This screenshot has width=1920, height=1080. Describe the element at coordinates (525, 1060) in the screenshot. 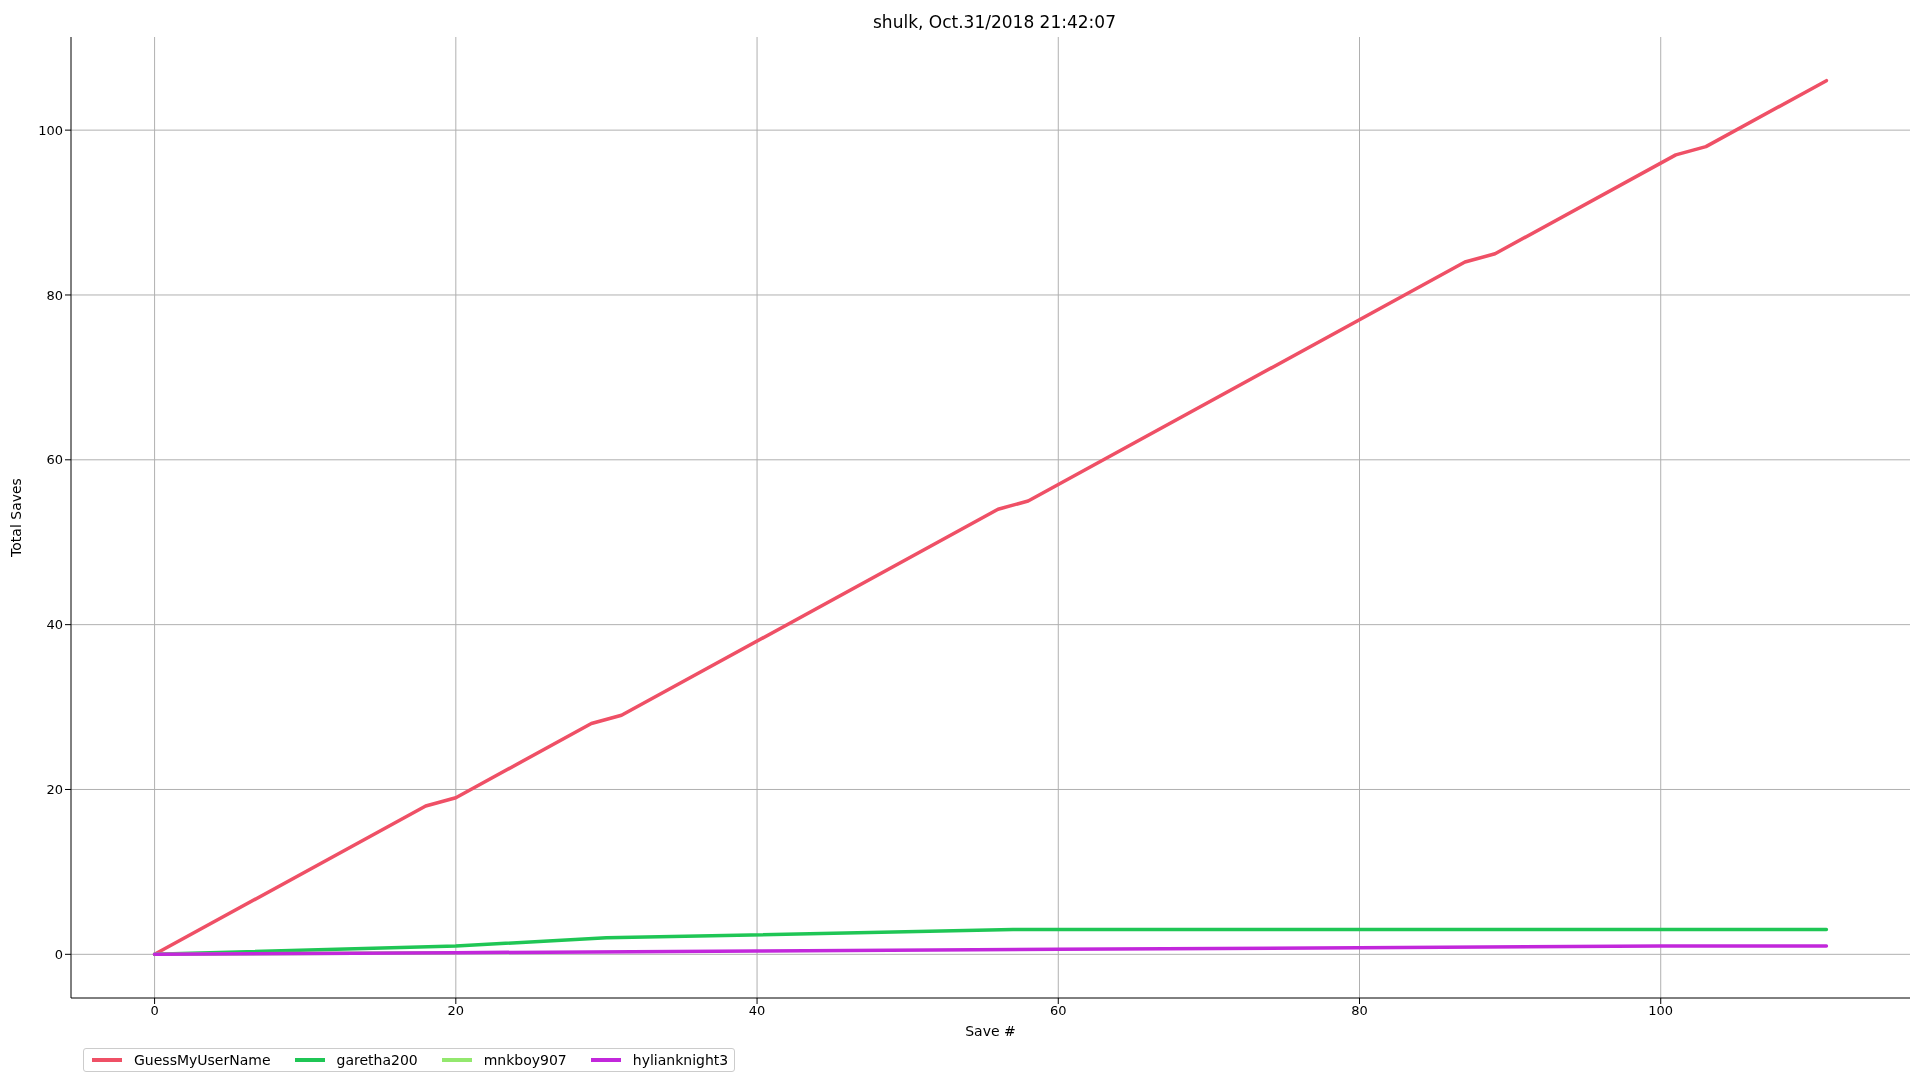

I see `legend-label: mnkboy907` at that location.